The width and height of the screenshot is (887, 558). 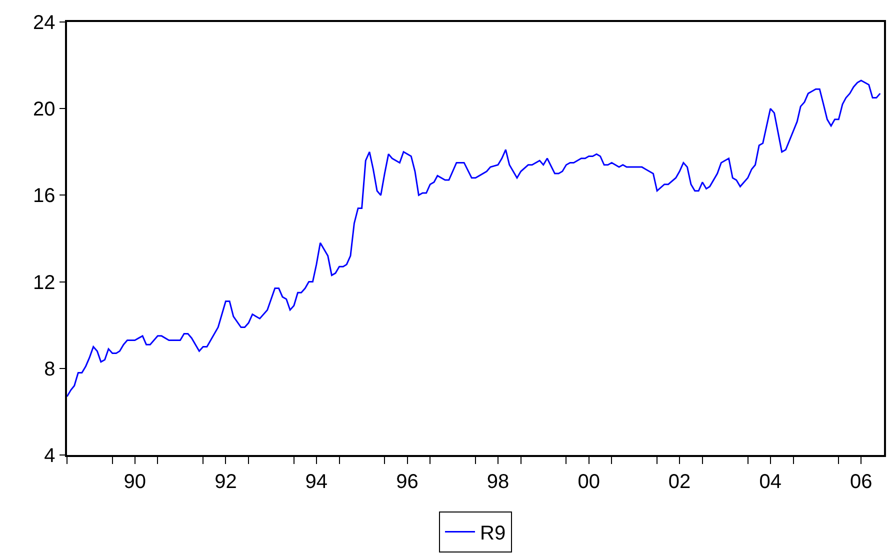 I want to click on x-tick-label: 90, so click(x=135, y=481).